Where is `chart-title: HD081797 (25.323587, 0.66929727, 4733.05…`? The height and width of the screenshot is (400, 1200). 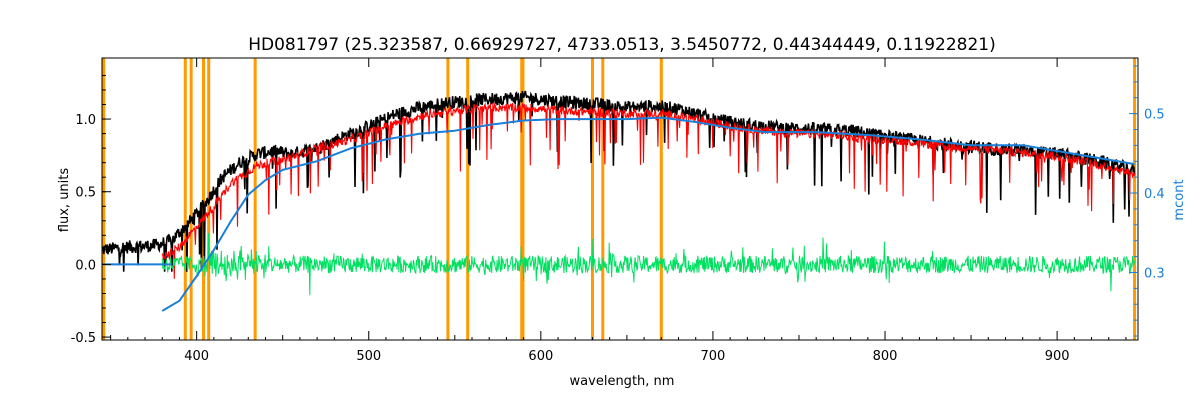
chart-title: HD081797 (25.323587, 0.66929727, 4733.05… is located at coordinates (622, 45).